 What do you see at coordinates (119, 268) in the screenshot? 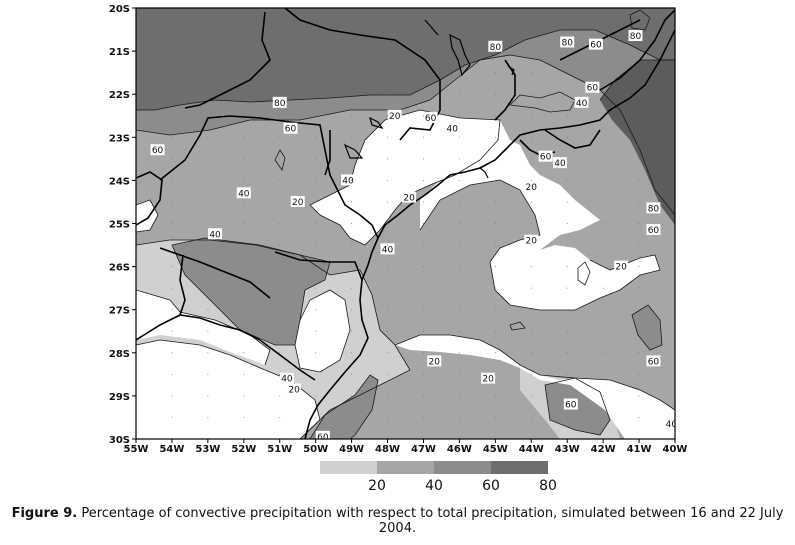
I see `lat-tick-label: 26S` at bounding box center [119, 268].